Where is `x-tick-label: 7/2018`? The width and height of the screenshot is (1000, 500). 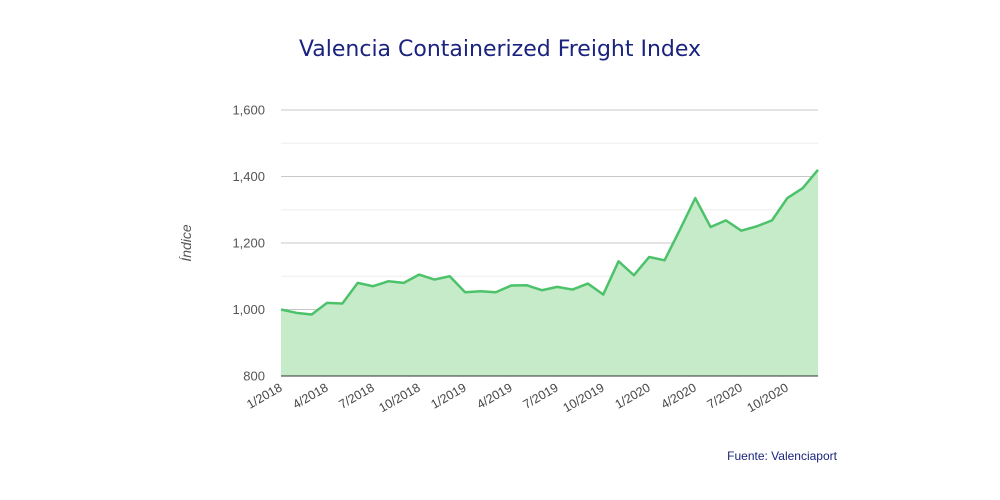 x-tick-label: 7/2018 is located at coordinates (356, 395).